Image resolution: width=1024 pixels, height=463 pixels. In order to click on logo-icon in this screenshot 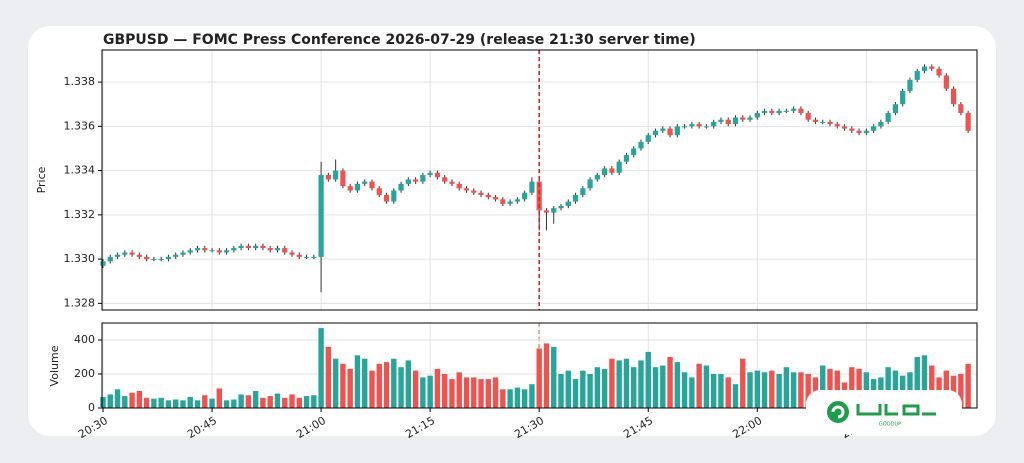, I will do `click(838, 412)`.